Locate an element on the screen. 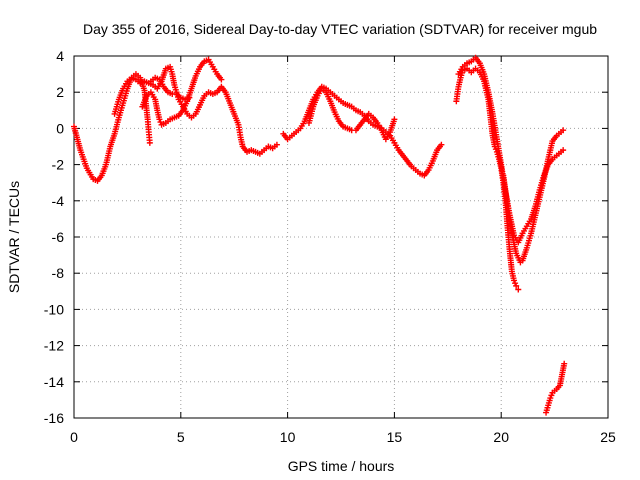 The image size is (640, 480). y-tick-label: -10 is located at coordinates (54, 309).